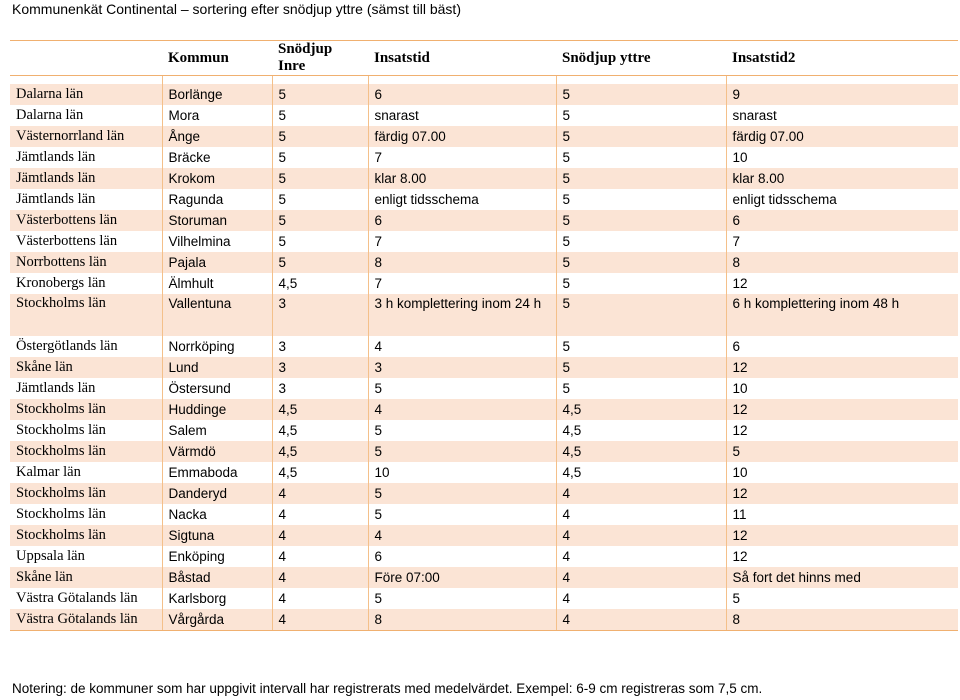  I want to click on cell-kommun: Danderyd, so click(216, 493).